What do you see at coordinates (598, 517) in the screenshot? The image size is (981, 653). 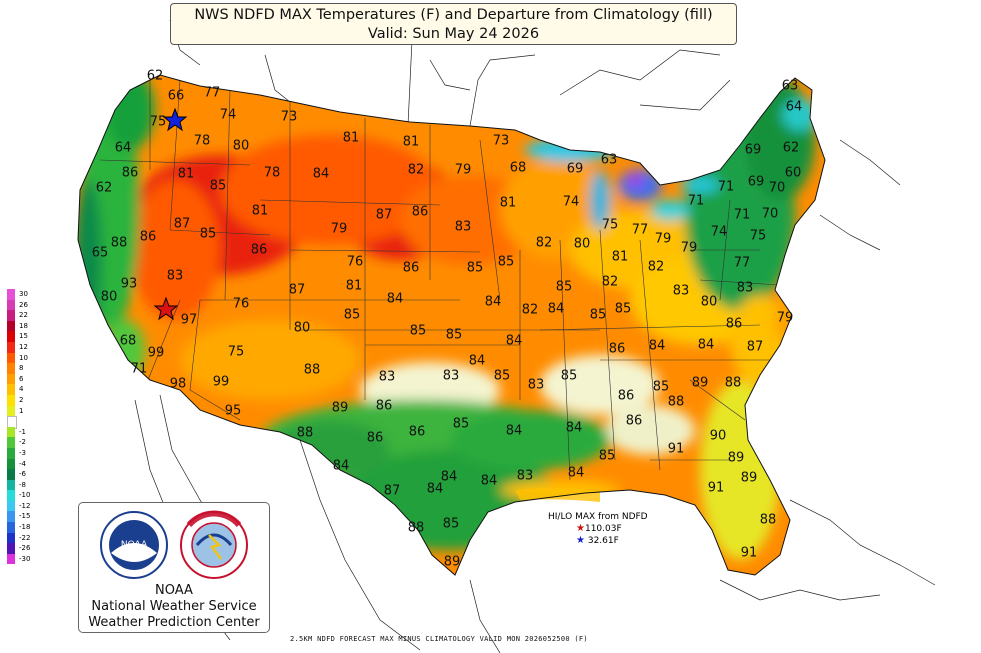 I see `hilo-title: HI/LO MAX from NDFD` at bounding box center [598, 517].